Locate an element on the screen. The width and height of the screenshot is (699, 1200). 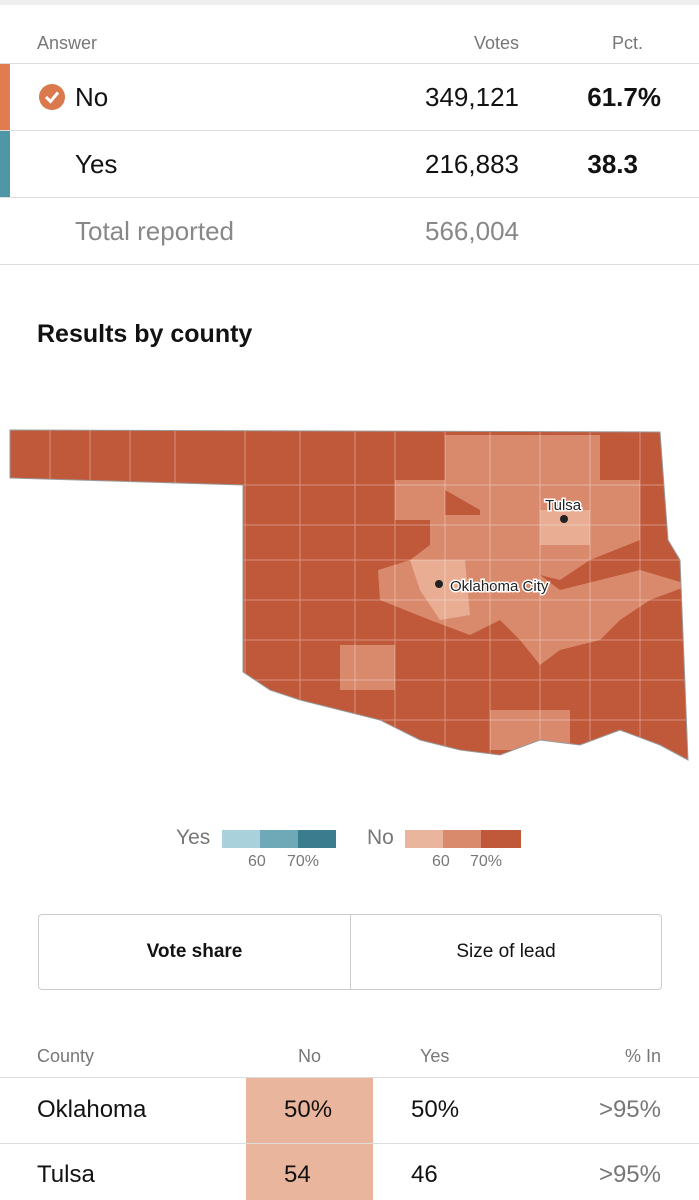
tab-divider is located at coordinates (350, 952).